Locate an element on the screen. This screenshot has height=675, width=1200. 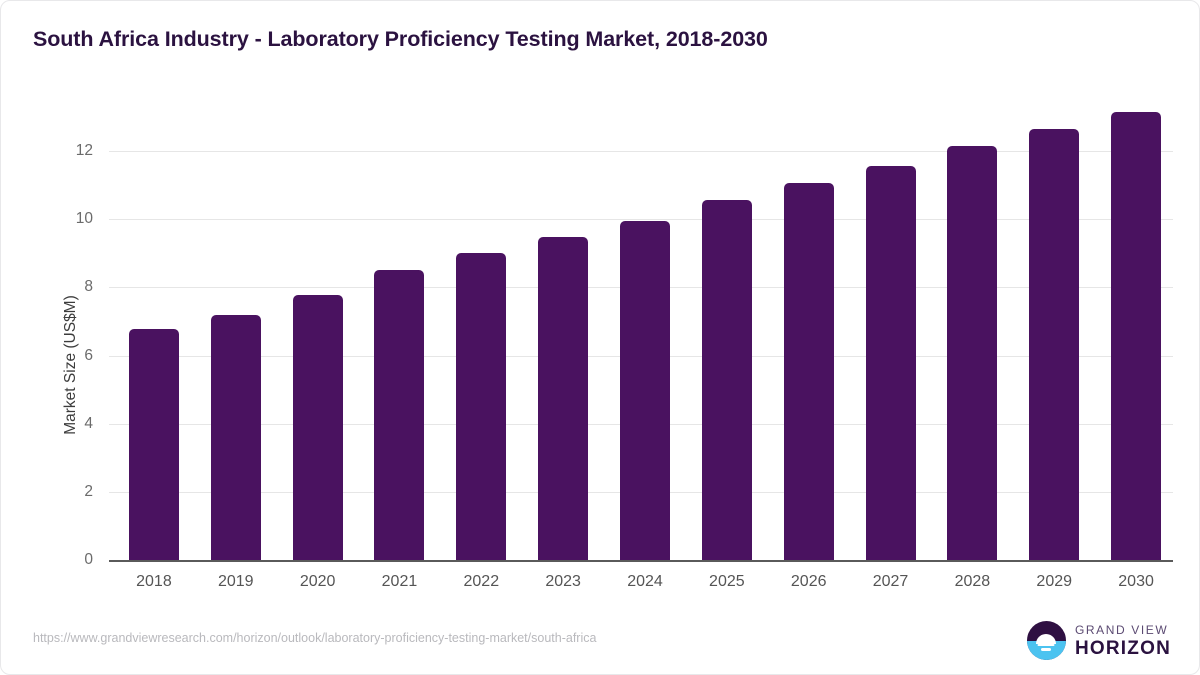
bar-2024 is located at coordinates (645, 390).